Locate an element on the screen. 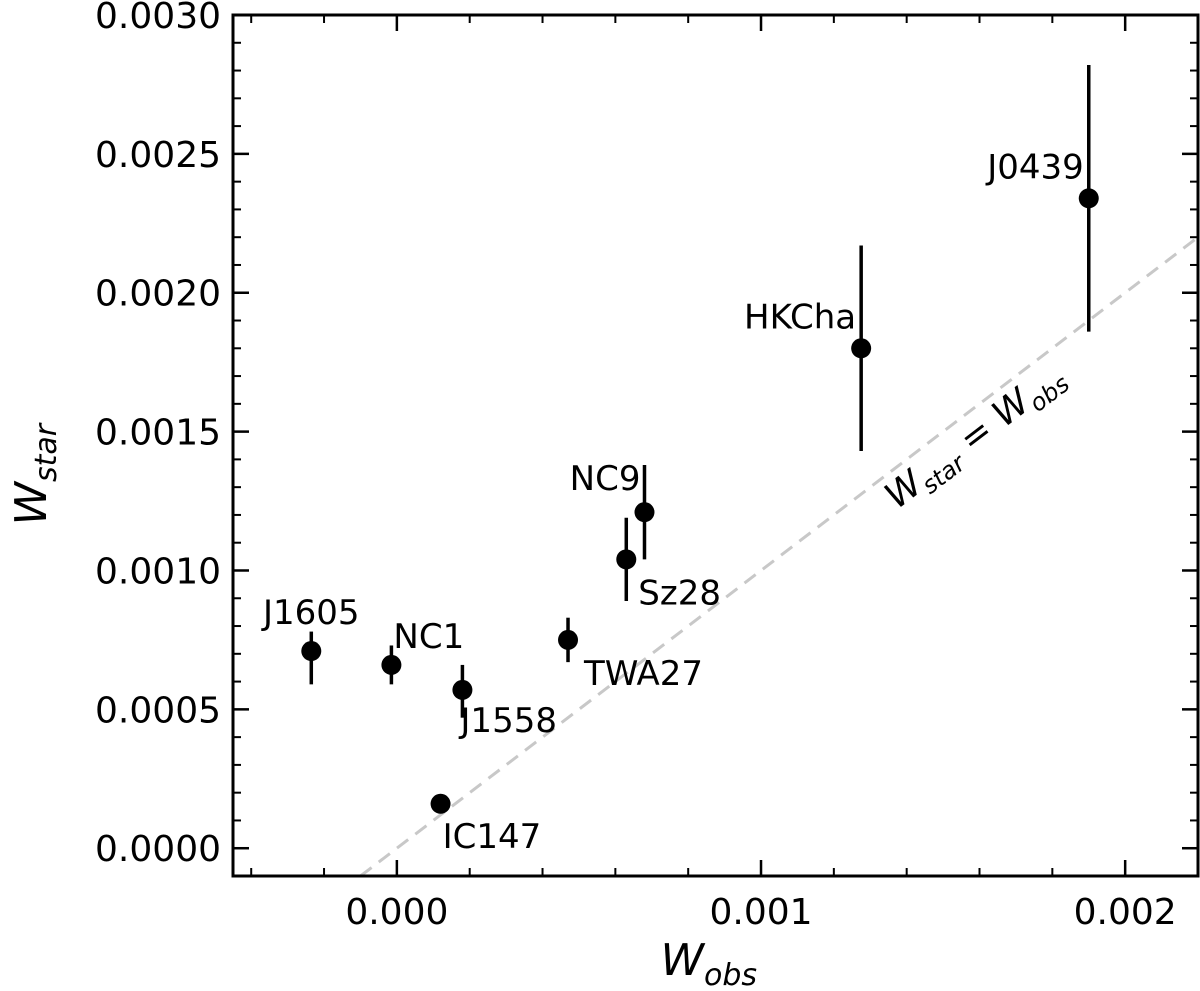 This screenshot has width=1200, height=991. point-label: J1558 is located at coordinates (507, 721).